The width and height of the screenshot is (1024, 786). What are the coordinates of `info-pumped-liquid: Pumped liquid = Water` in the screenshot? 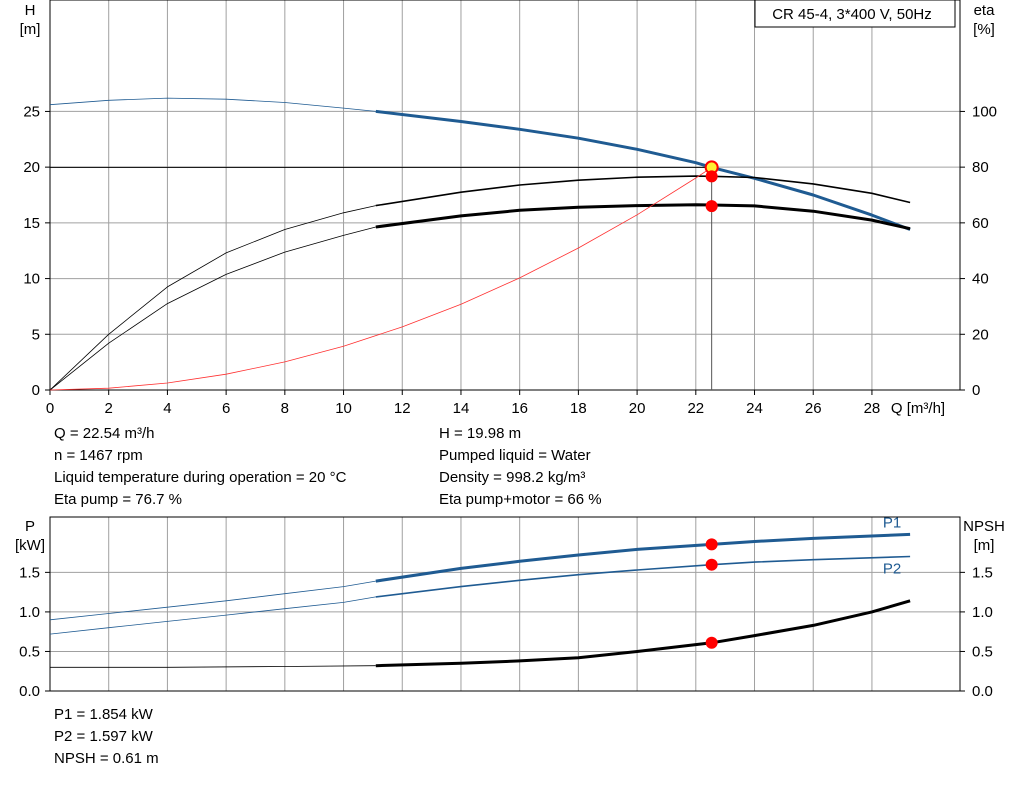 It's located at (515, 455).